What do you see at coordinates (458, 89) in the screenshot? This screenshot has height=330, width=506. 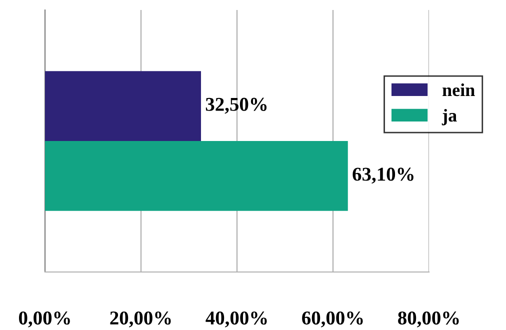 I see `legend-label: nein` at bounding box center [458, 89].